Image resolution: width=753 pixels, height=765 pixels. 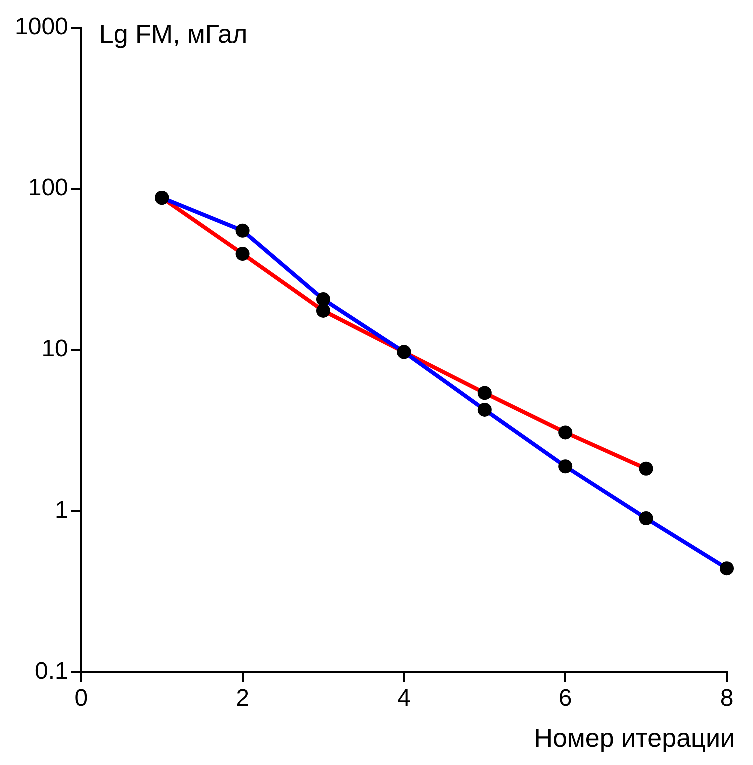 What do you see at coordinates (243, 698) in the screenshot?
I see `x-tick-label: 2` at bounding box center [243, 698].